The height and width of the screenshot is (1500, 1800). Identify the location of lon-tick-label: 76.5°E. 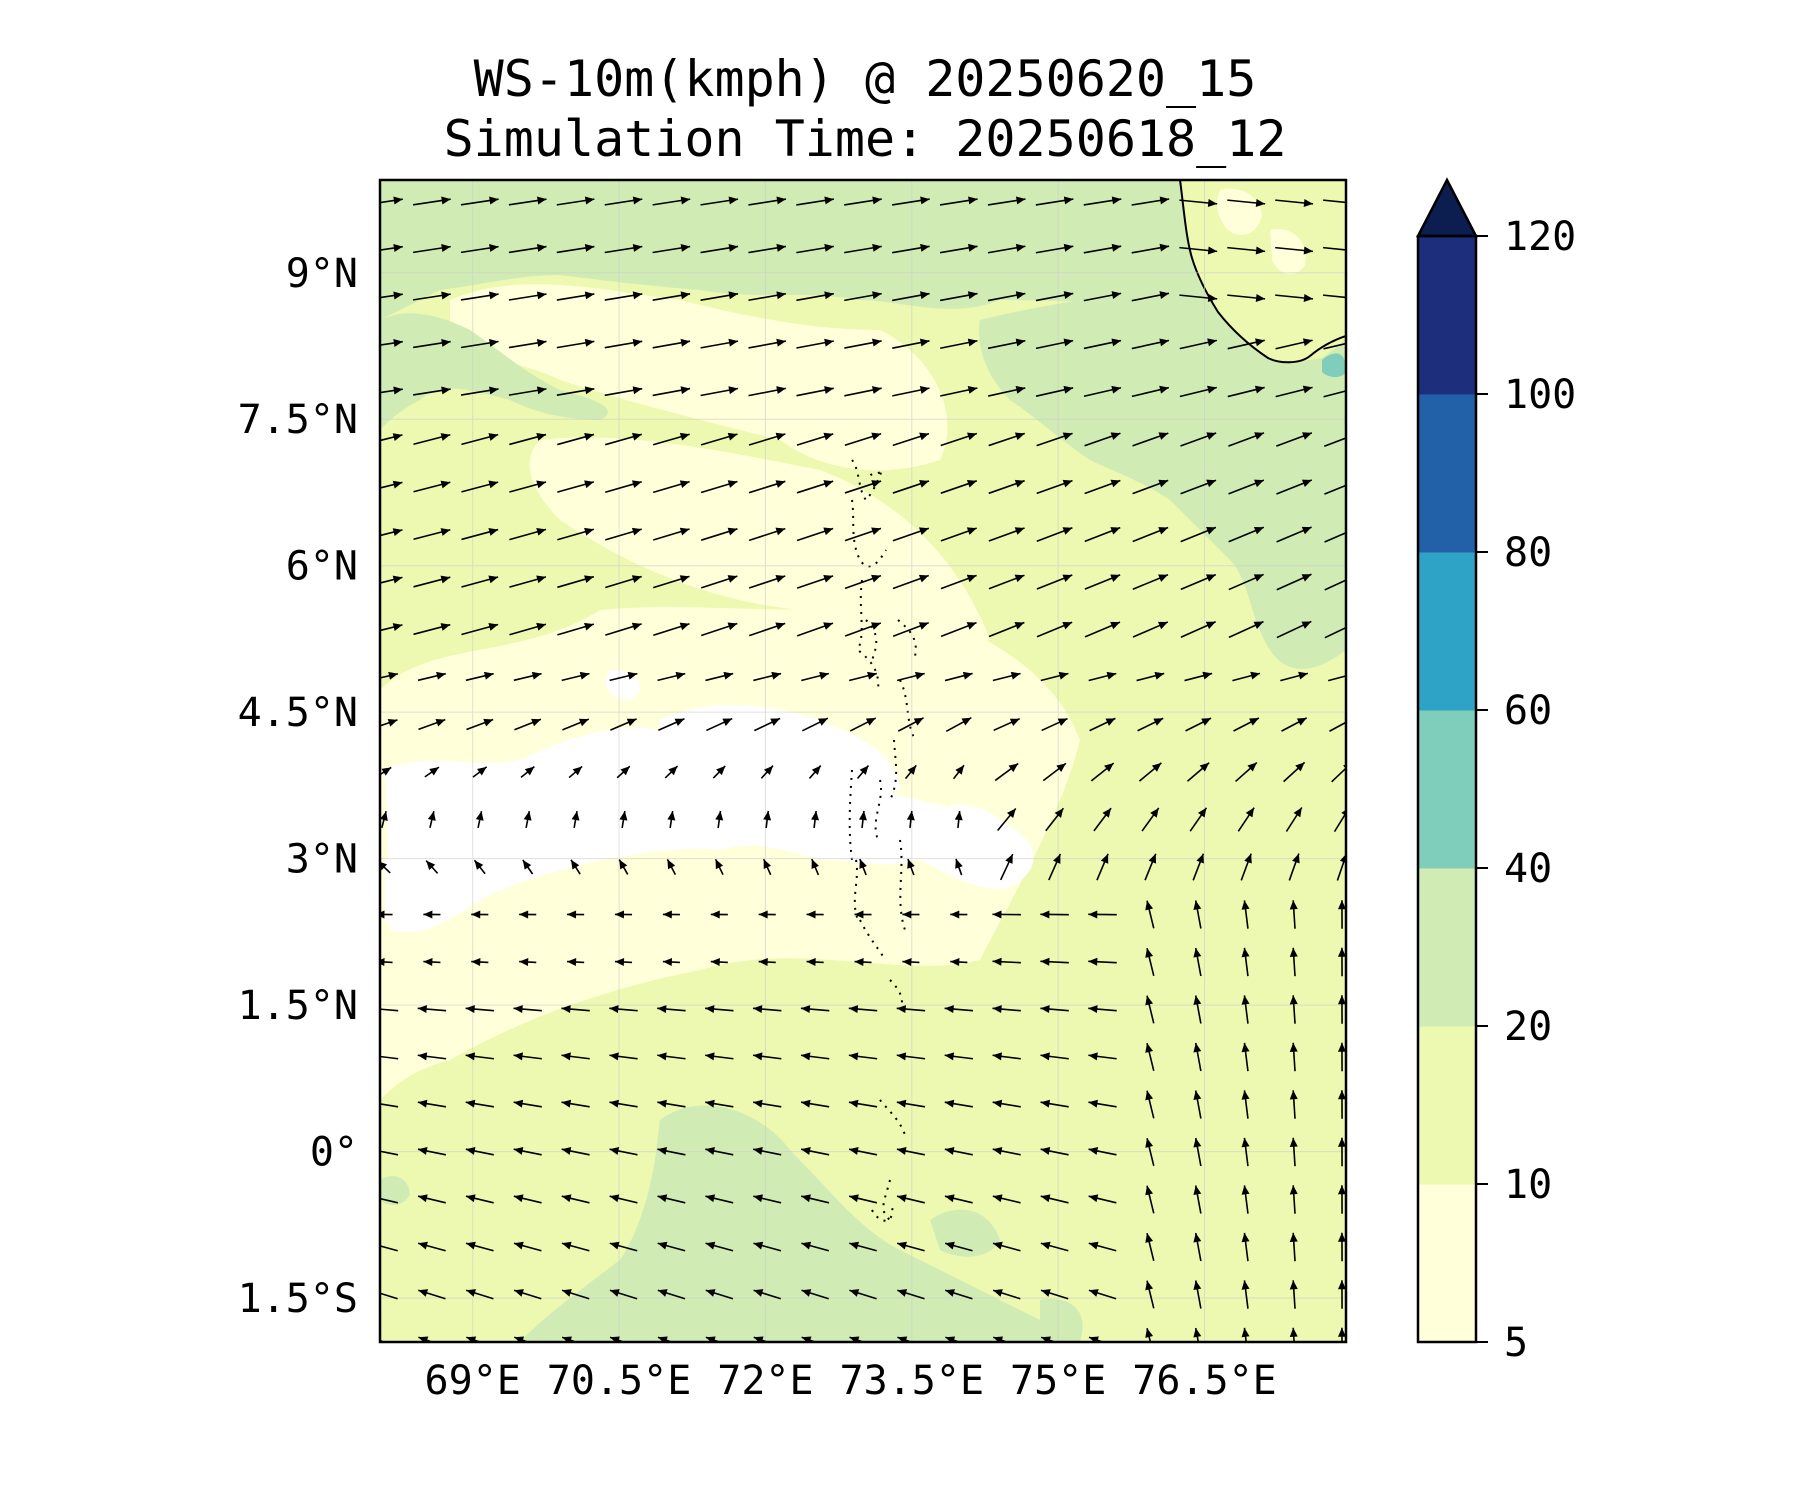
(1204, 1381).